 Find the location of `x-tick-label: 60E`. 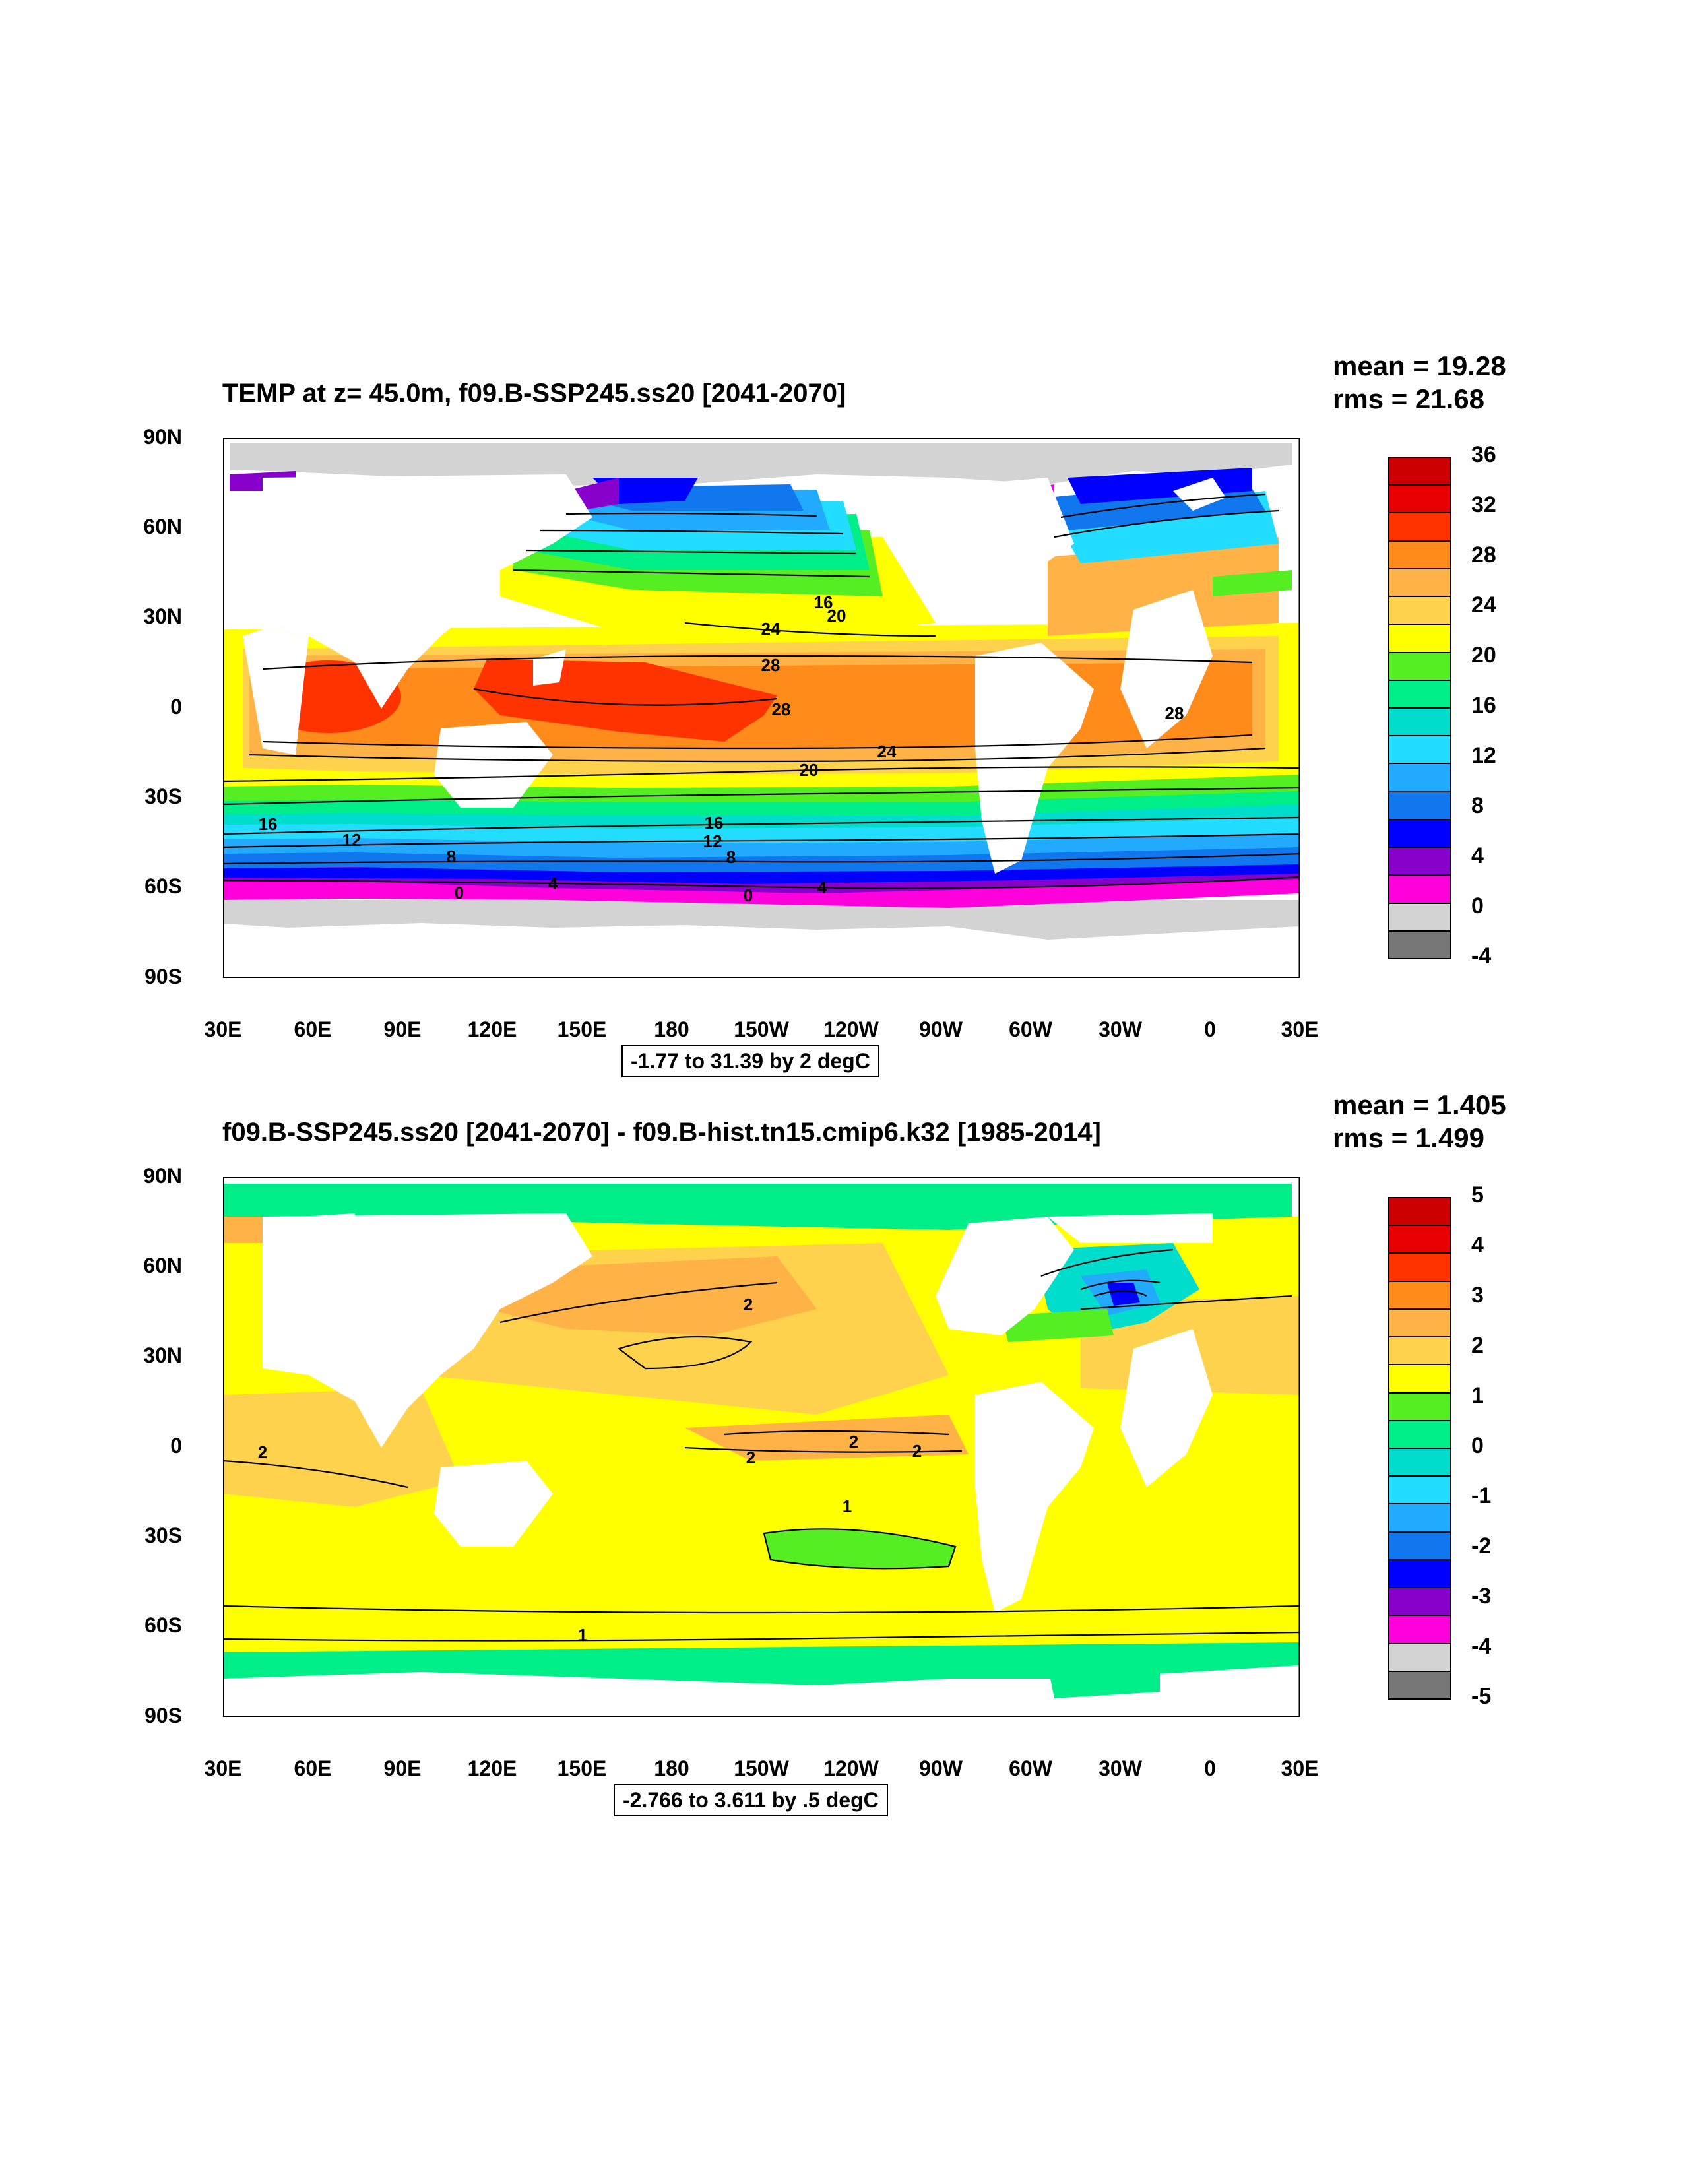

x-tick-label: 60E is located at coordinates (313, 1768).